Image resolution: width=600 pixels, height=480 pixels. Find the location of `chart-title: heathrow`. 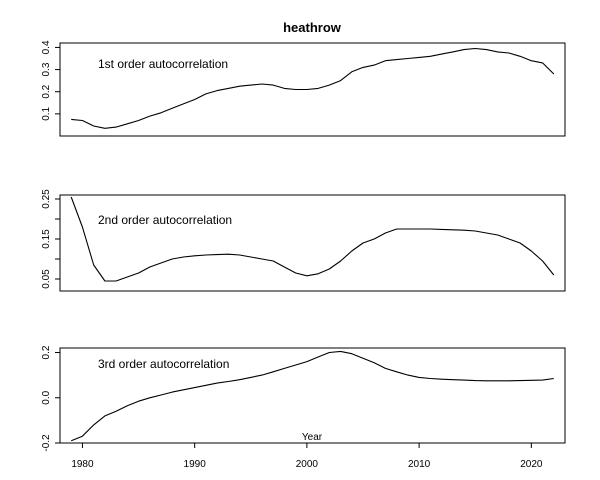

chart-title: heathrow is located at coordinates (312, 27).